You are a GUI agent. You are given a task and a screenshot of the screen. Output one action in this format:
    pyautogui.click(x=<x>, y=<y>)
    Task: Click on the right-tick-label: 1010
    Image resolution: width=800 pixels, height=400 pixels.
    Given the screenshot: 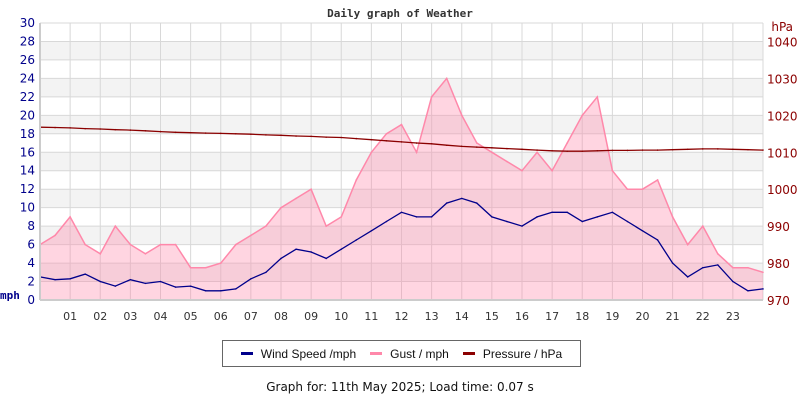 What is the action you would take?
    pyautogui.click(x=782, y=153)
    